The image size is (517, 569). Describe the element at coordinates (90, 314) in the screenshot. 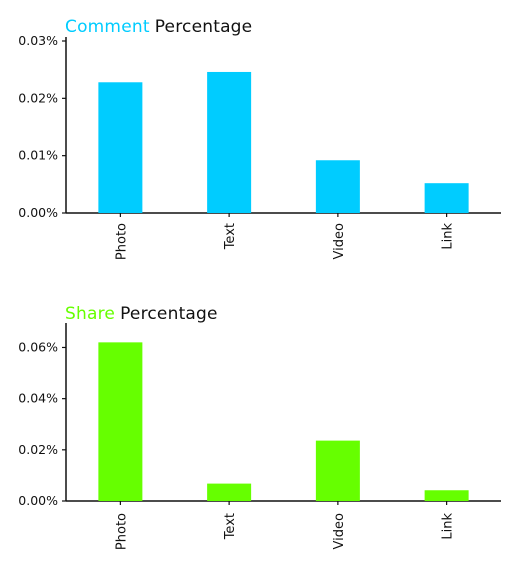

I see `chart-title-accent: Share` at that location.